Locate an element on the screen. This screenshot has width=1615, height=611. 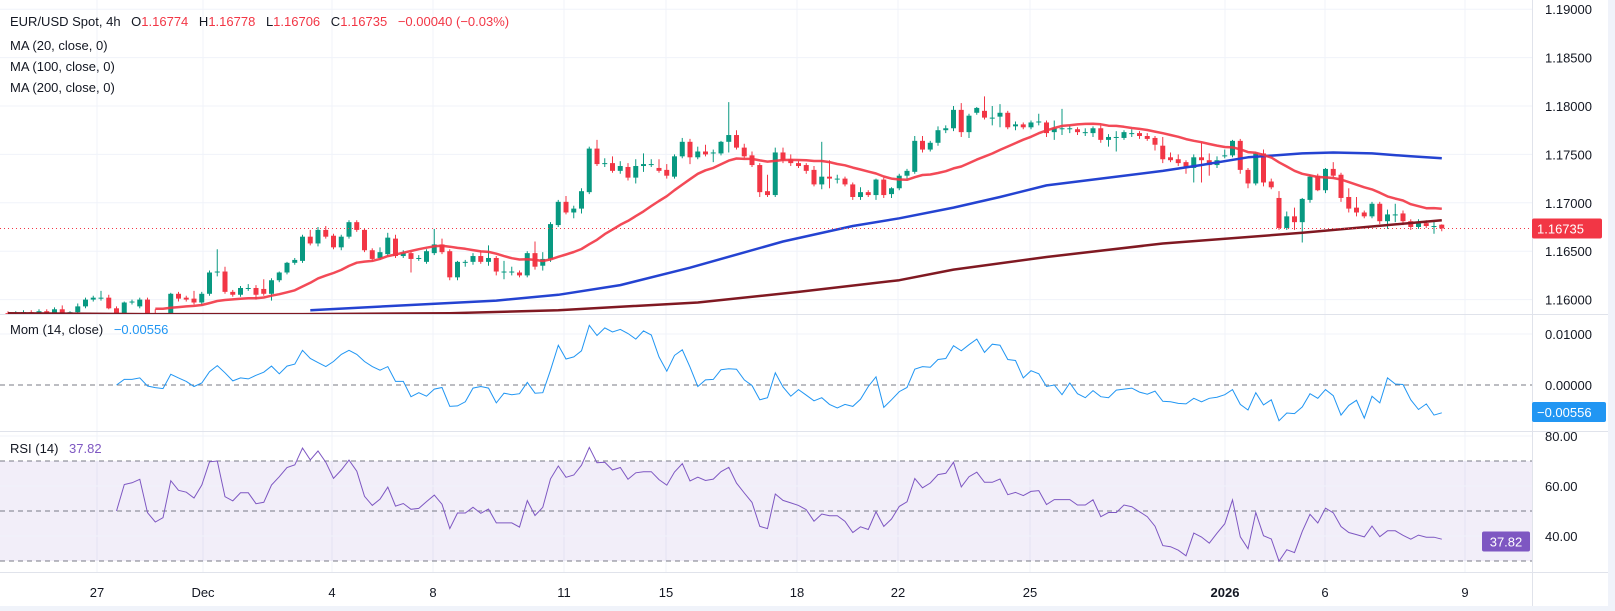
momentum-line is located at coordinates (779, 373).